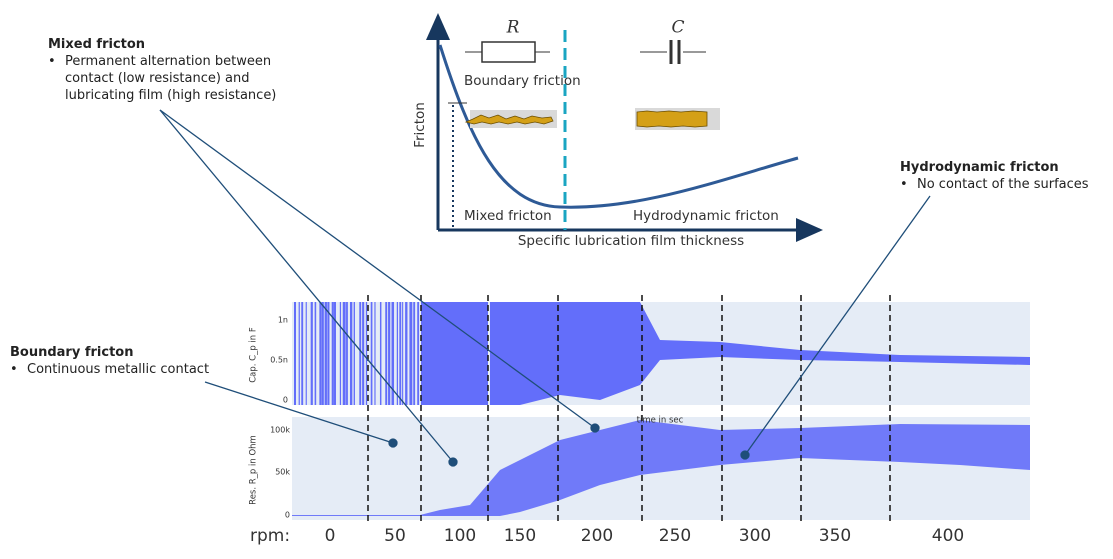 The height and width of the screenshot is (559, 1113). Describe the element at coordinates (522, 81) in the screenshot. I see `region-label: Boundary friction` at that location.